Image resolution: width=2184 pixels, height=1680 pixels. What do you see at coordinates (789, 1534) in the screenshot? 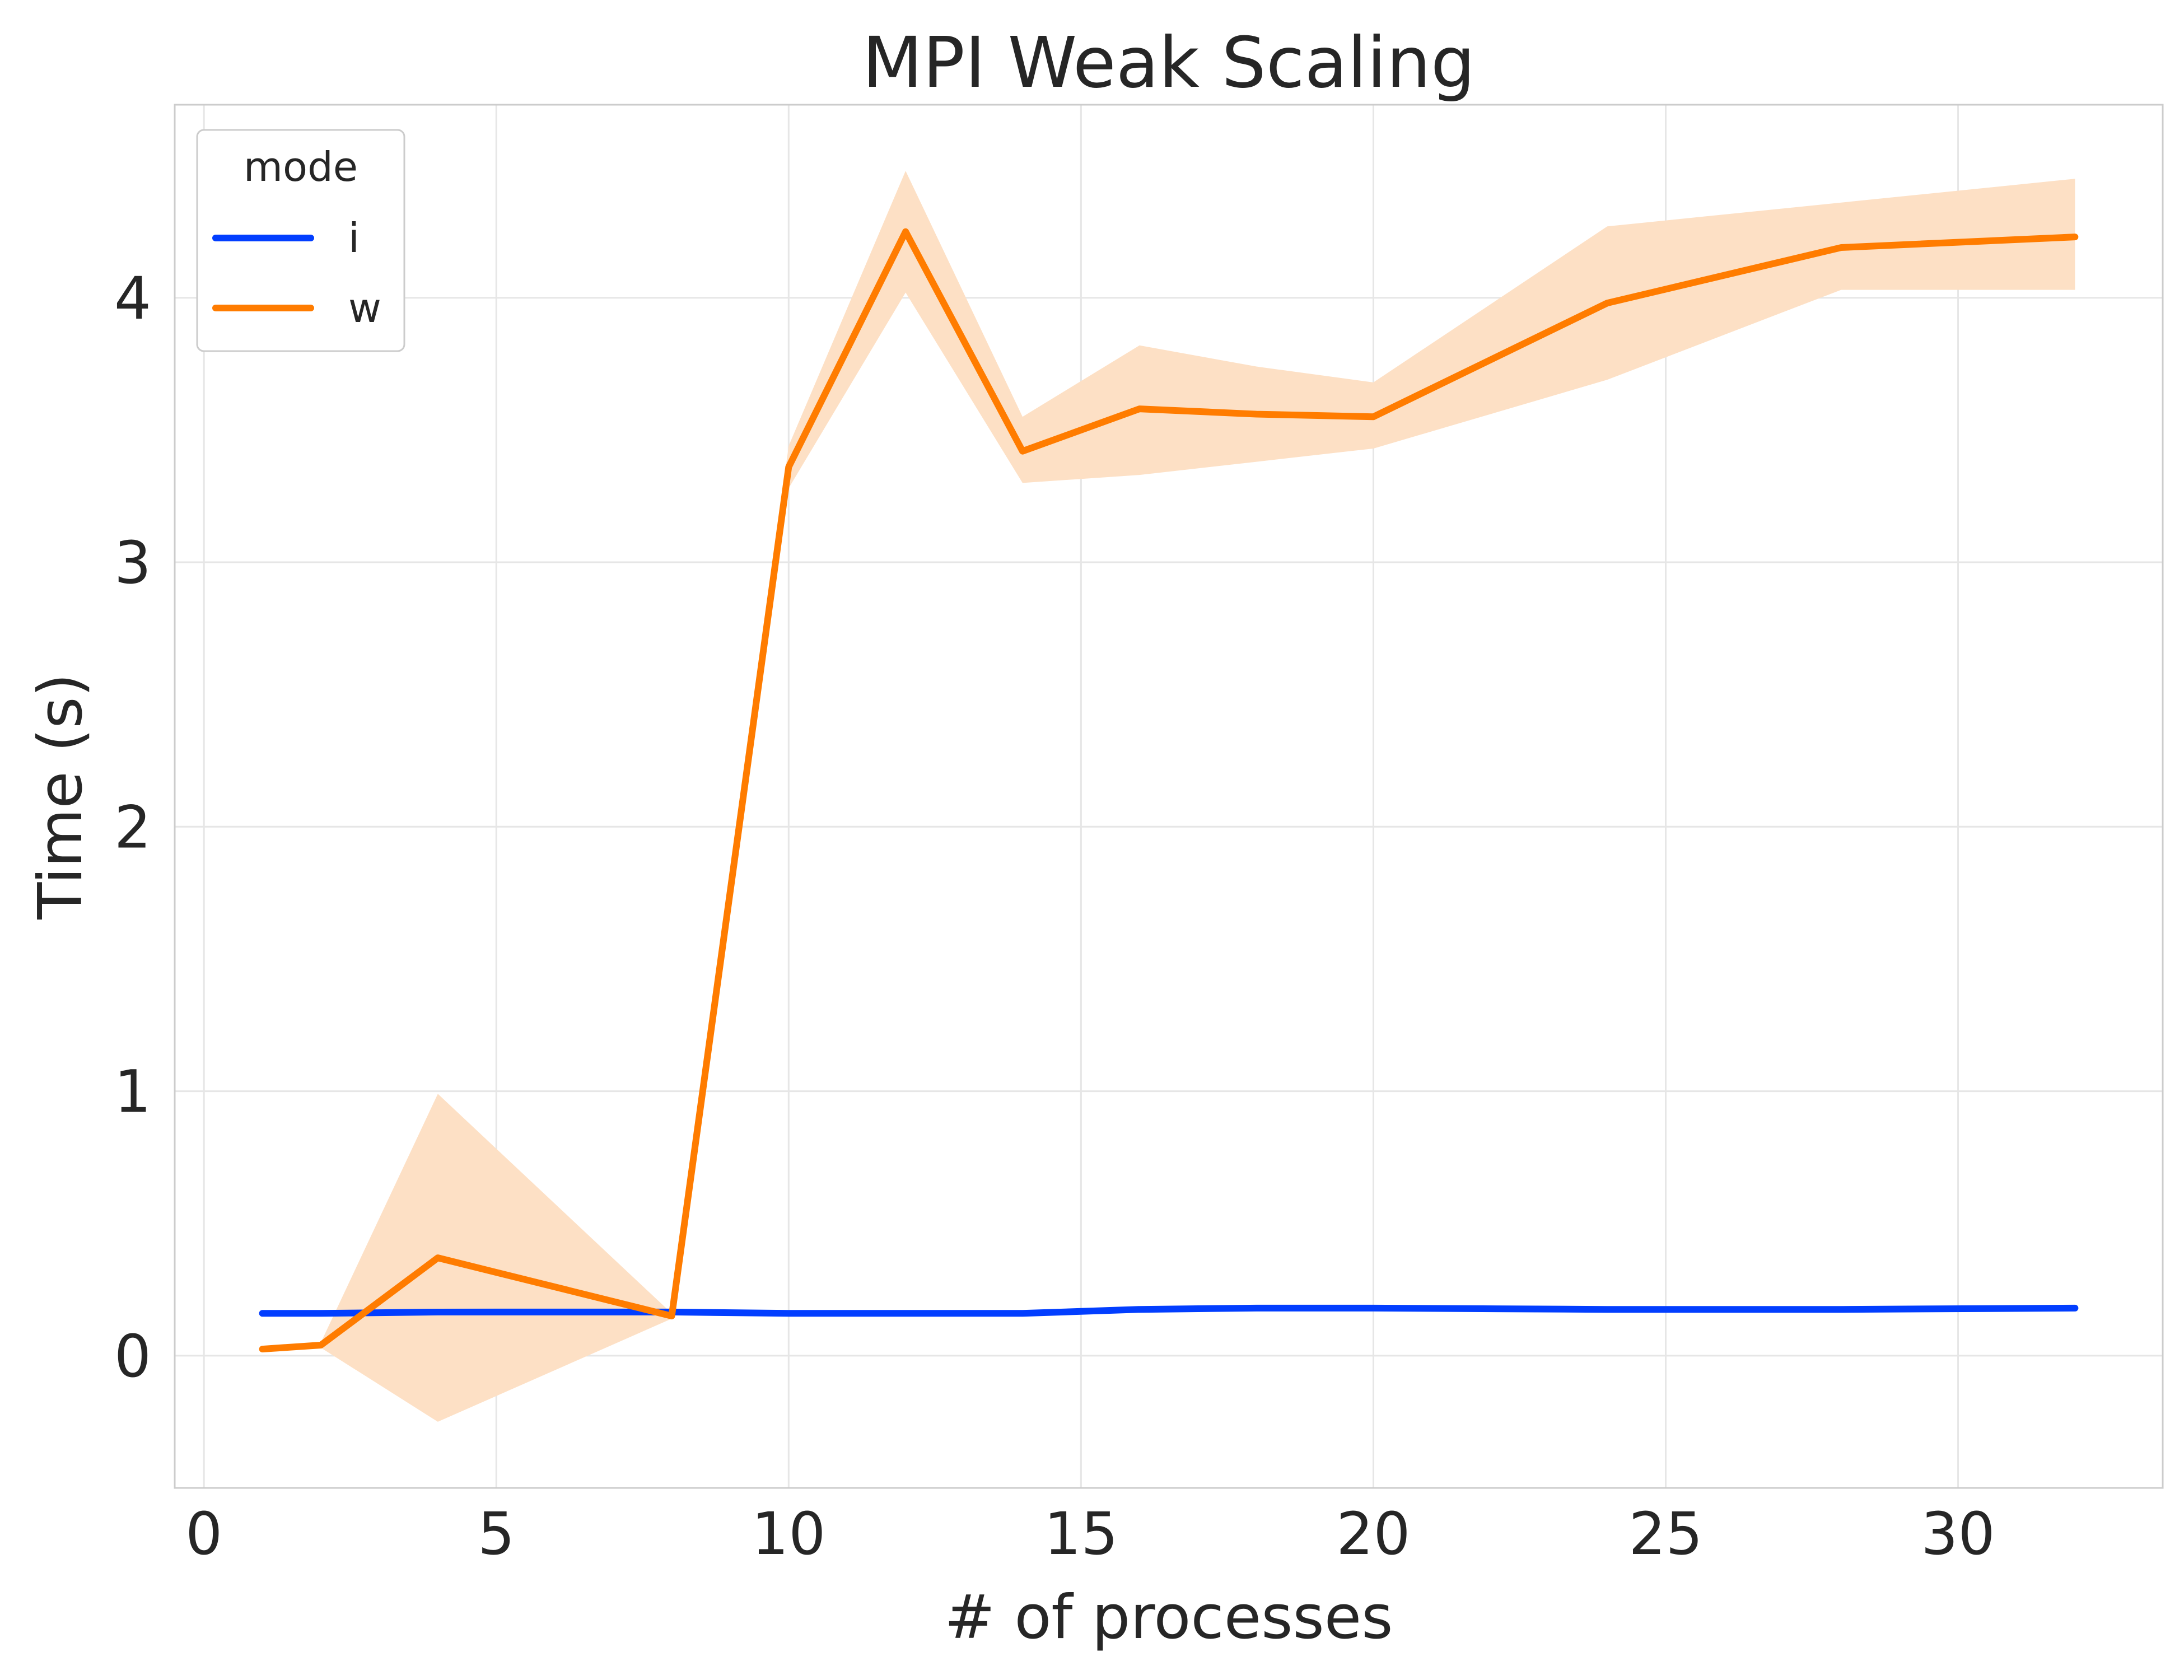
I see `x-tick-label: 10` at bounding box center [789, 1534].